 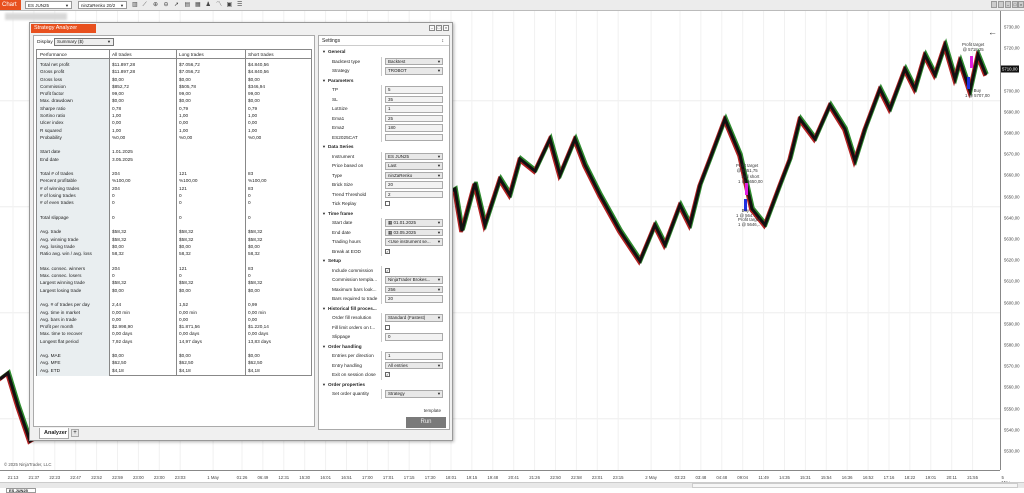 What do you see at coordinates (185, 94) in the screenshot?
I see `metric-value: 99,00` at bounding box center [185, 94].